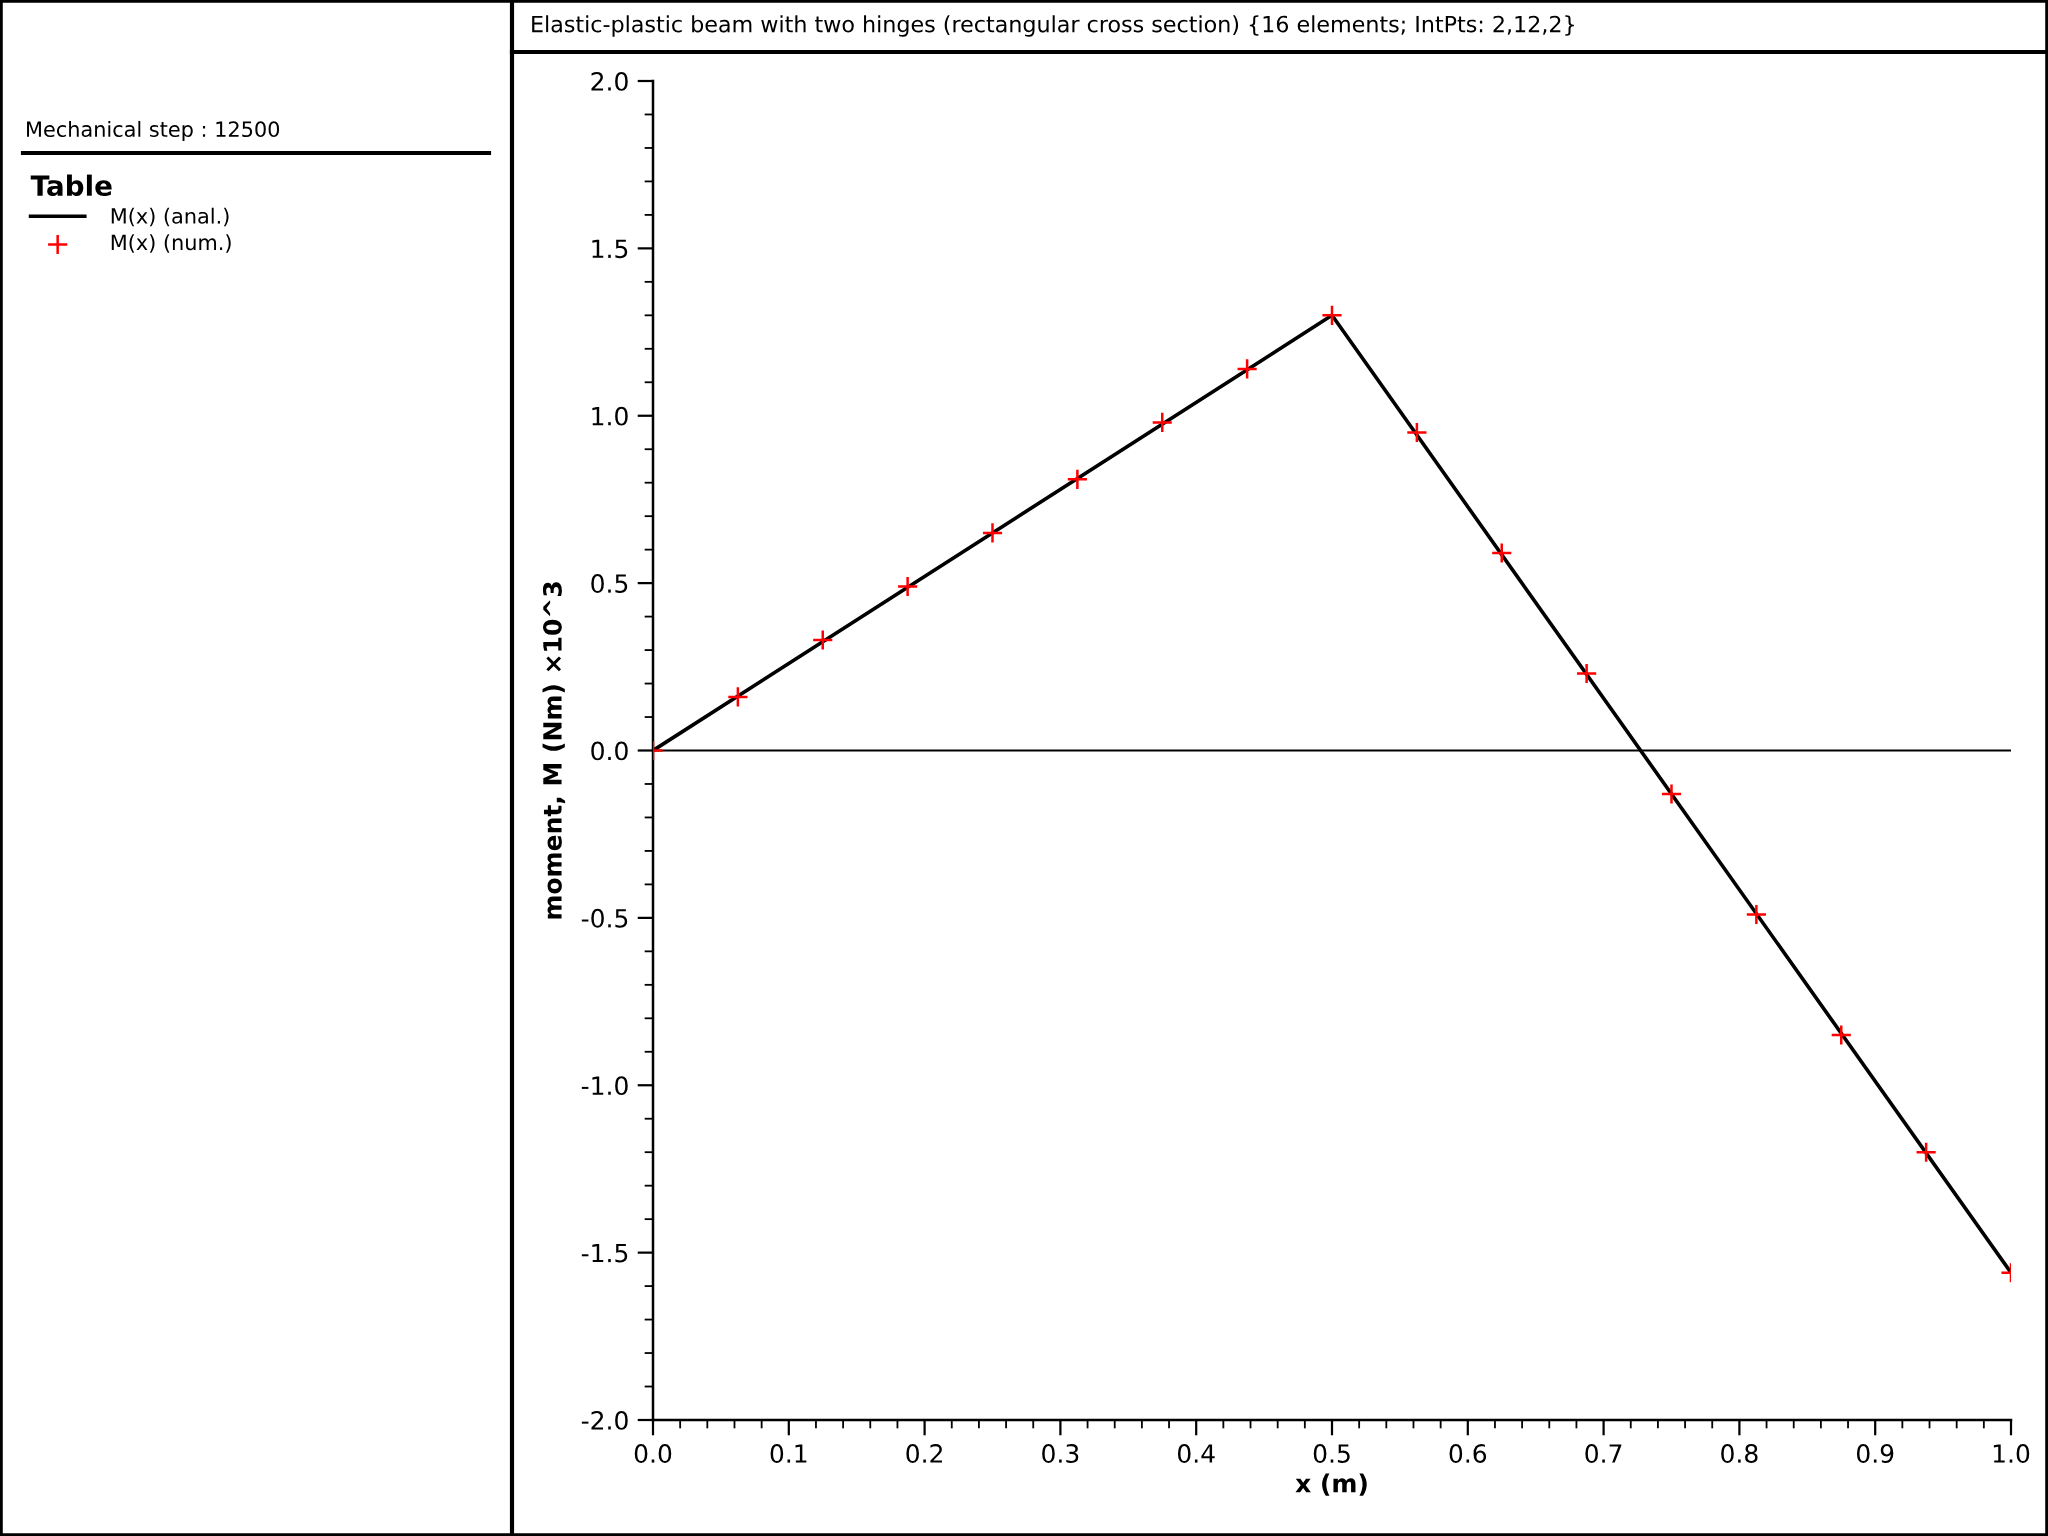 This screenshot has width=2048, height=1536. I want to click on y-tick-label: 2.0, so click(609, 81).